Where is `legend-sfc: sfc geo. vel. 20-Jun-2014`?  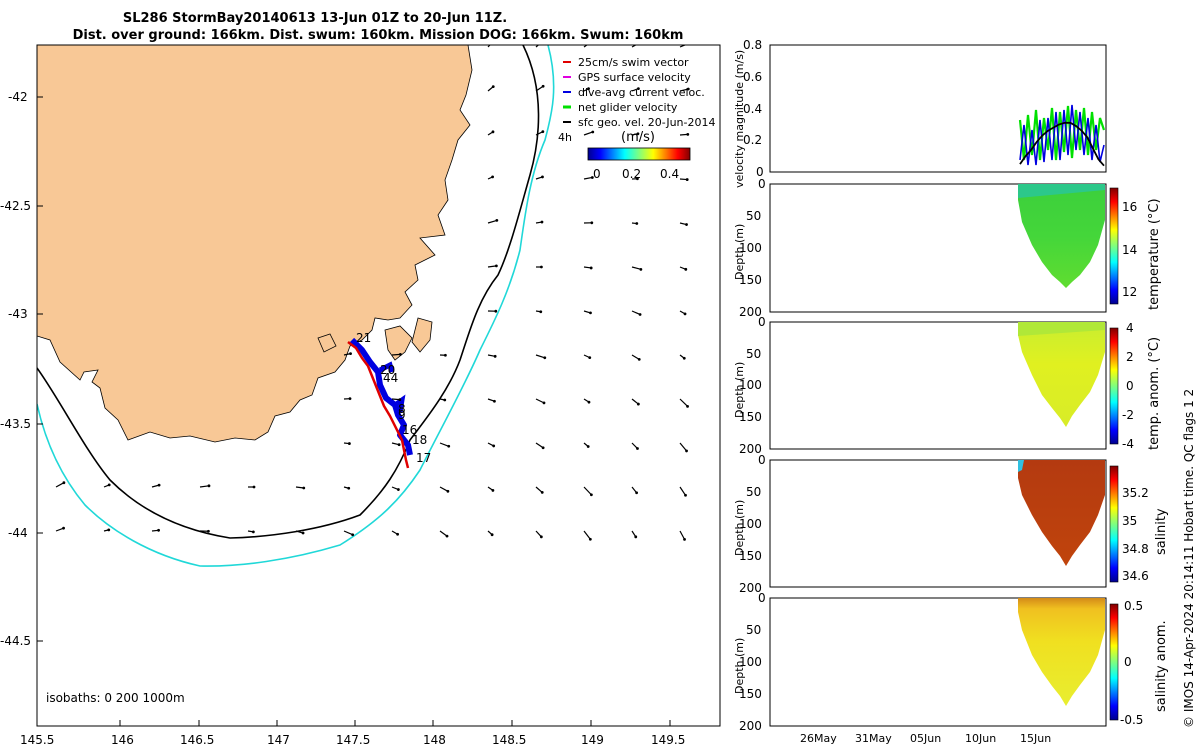
legend-sfc: sfc geo. vel. 20-Jun-2014 is located at coordinates (646, 122).